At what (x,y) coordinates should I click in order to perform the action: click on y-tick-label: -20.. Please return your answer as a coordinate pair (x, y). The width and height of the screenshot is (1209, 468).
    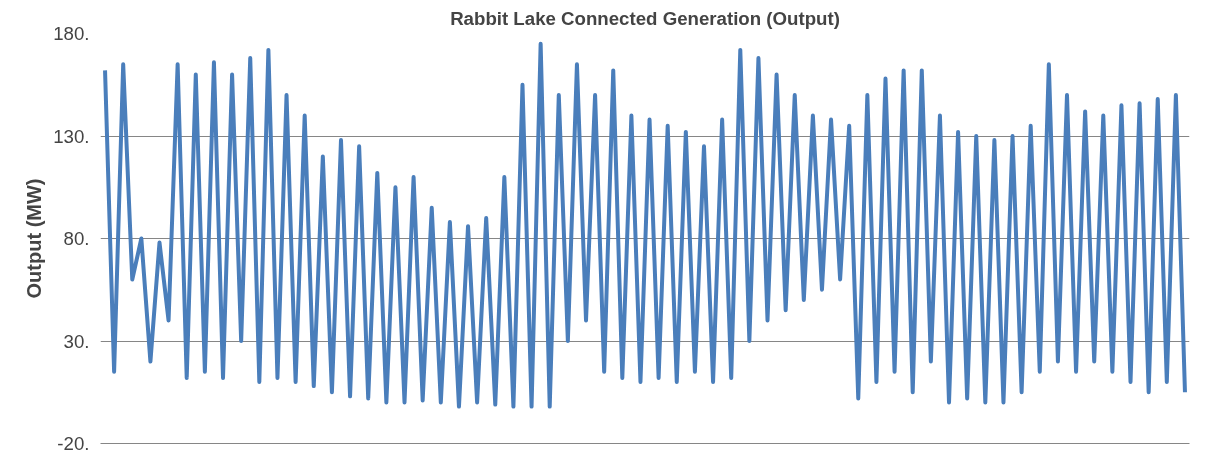
    Looking at the image, I should click on (73, 443).